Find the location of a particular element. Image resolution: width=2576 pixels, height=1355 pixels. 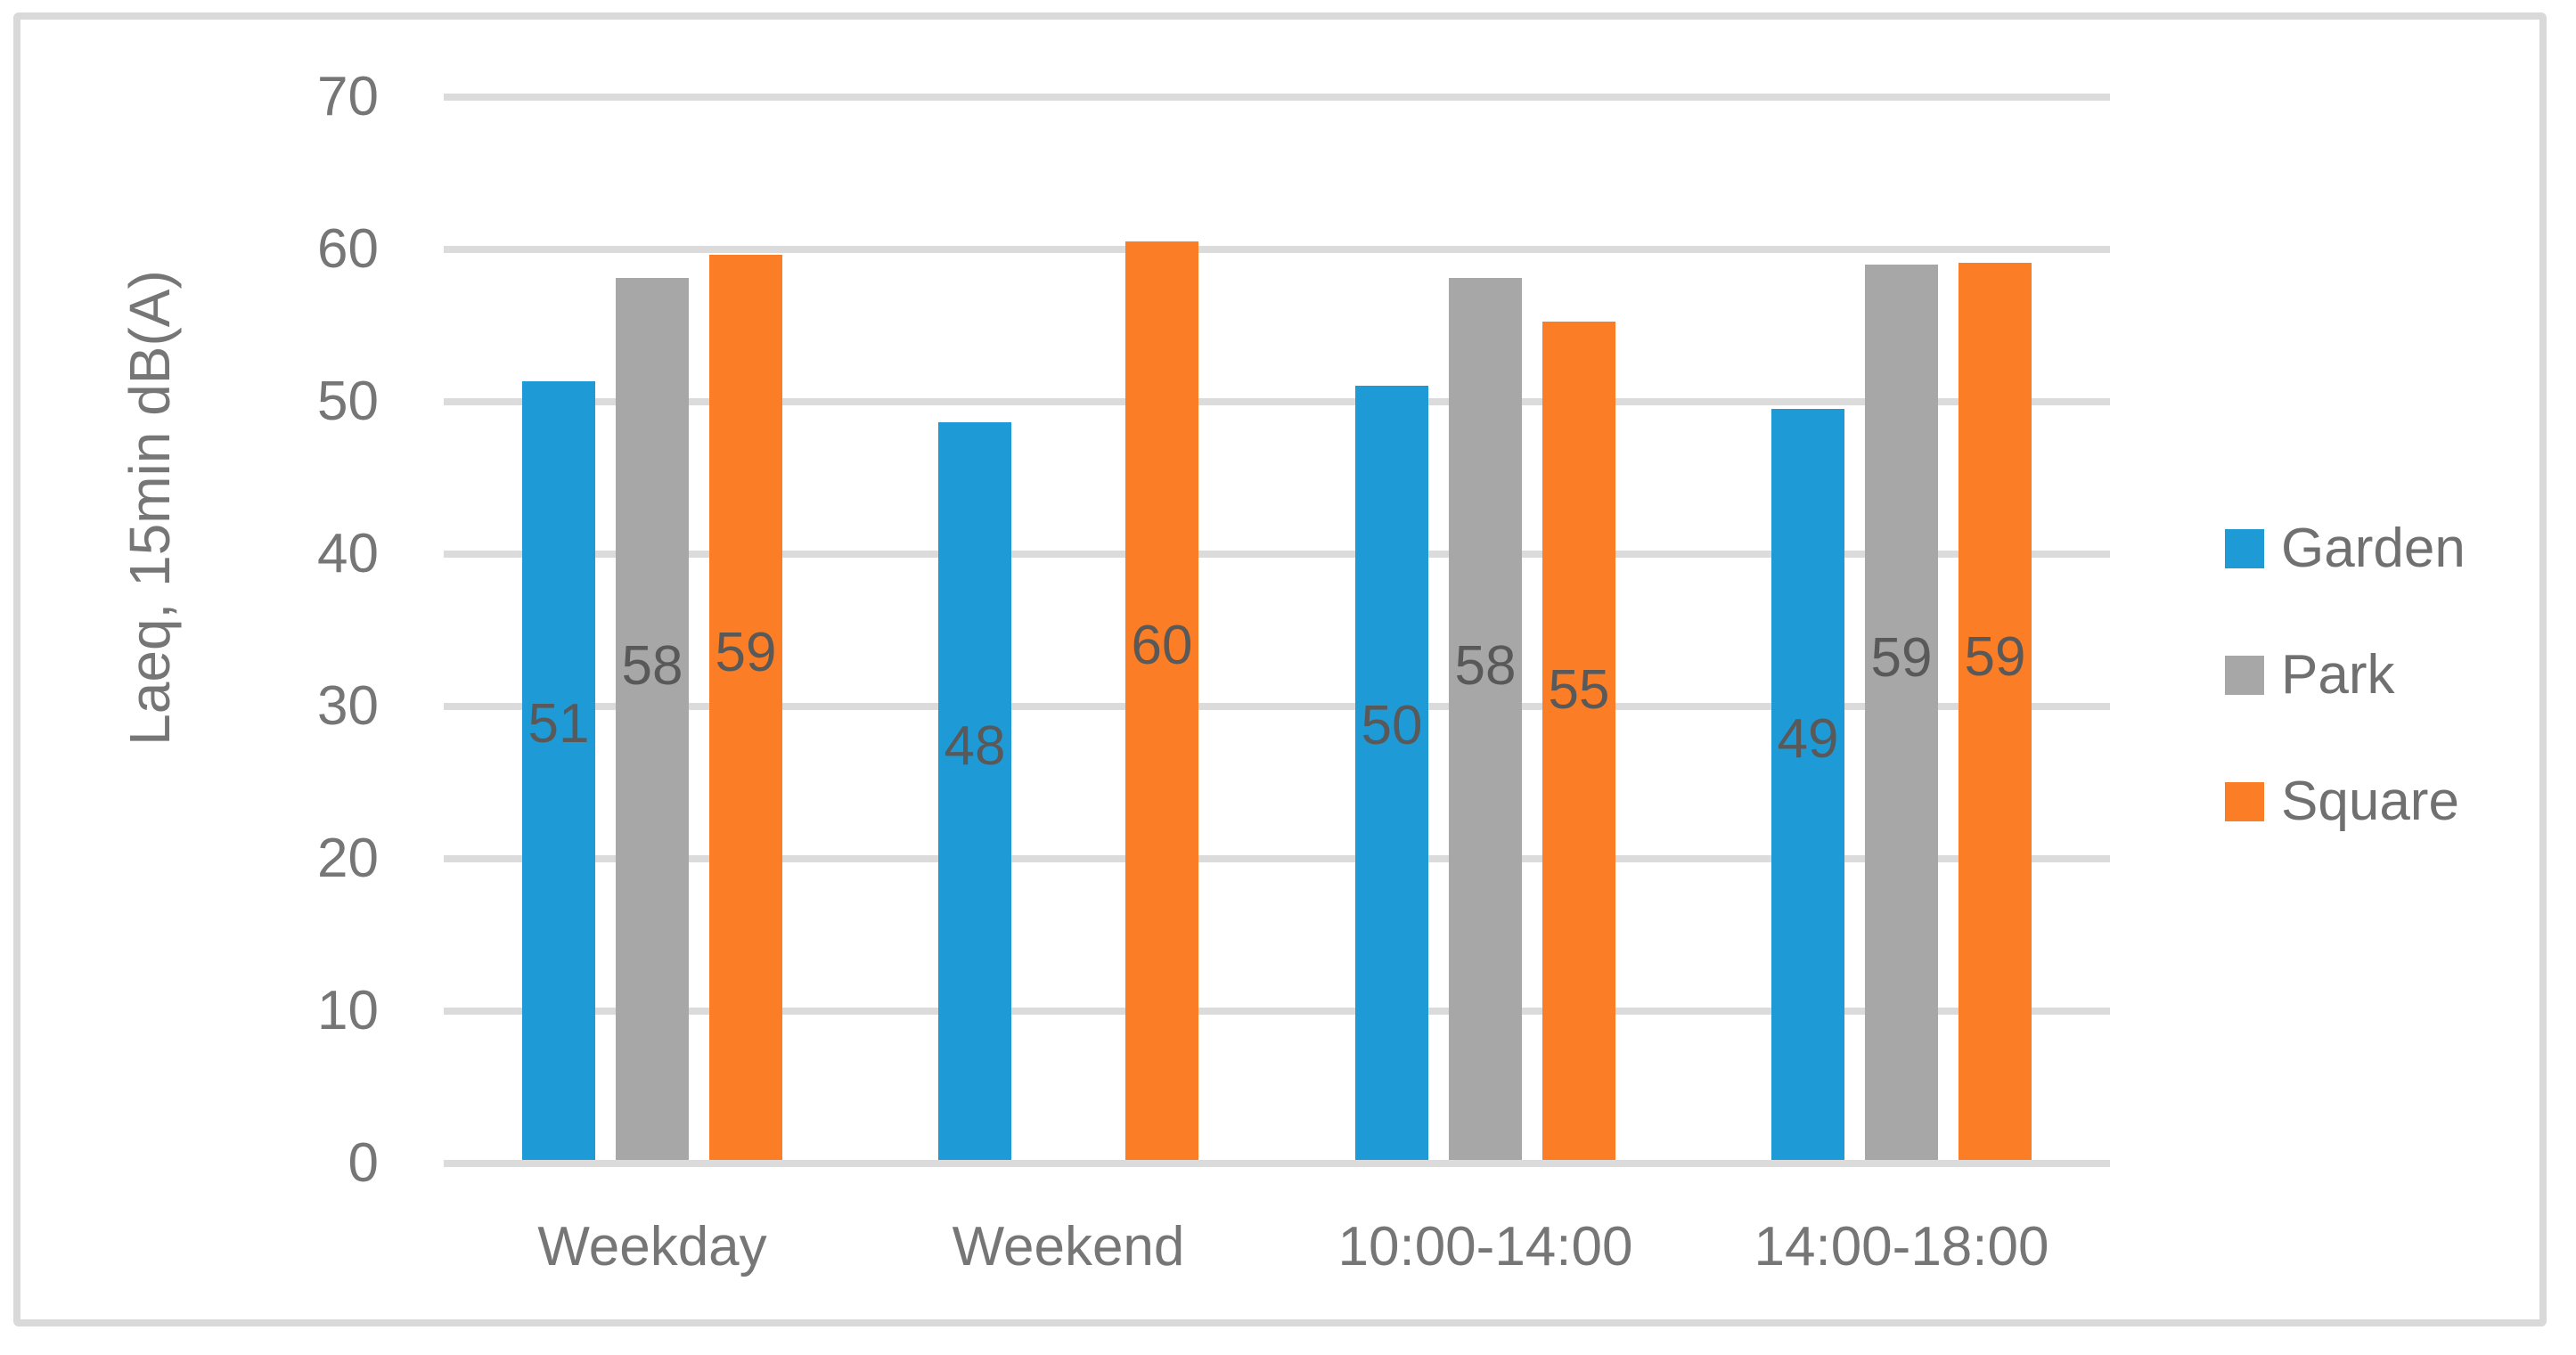

y-tick-label: 30 is located at coordinates (348, 706).